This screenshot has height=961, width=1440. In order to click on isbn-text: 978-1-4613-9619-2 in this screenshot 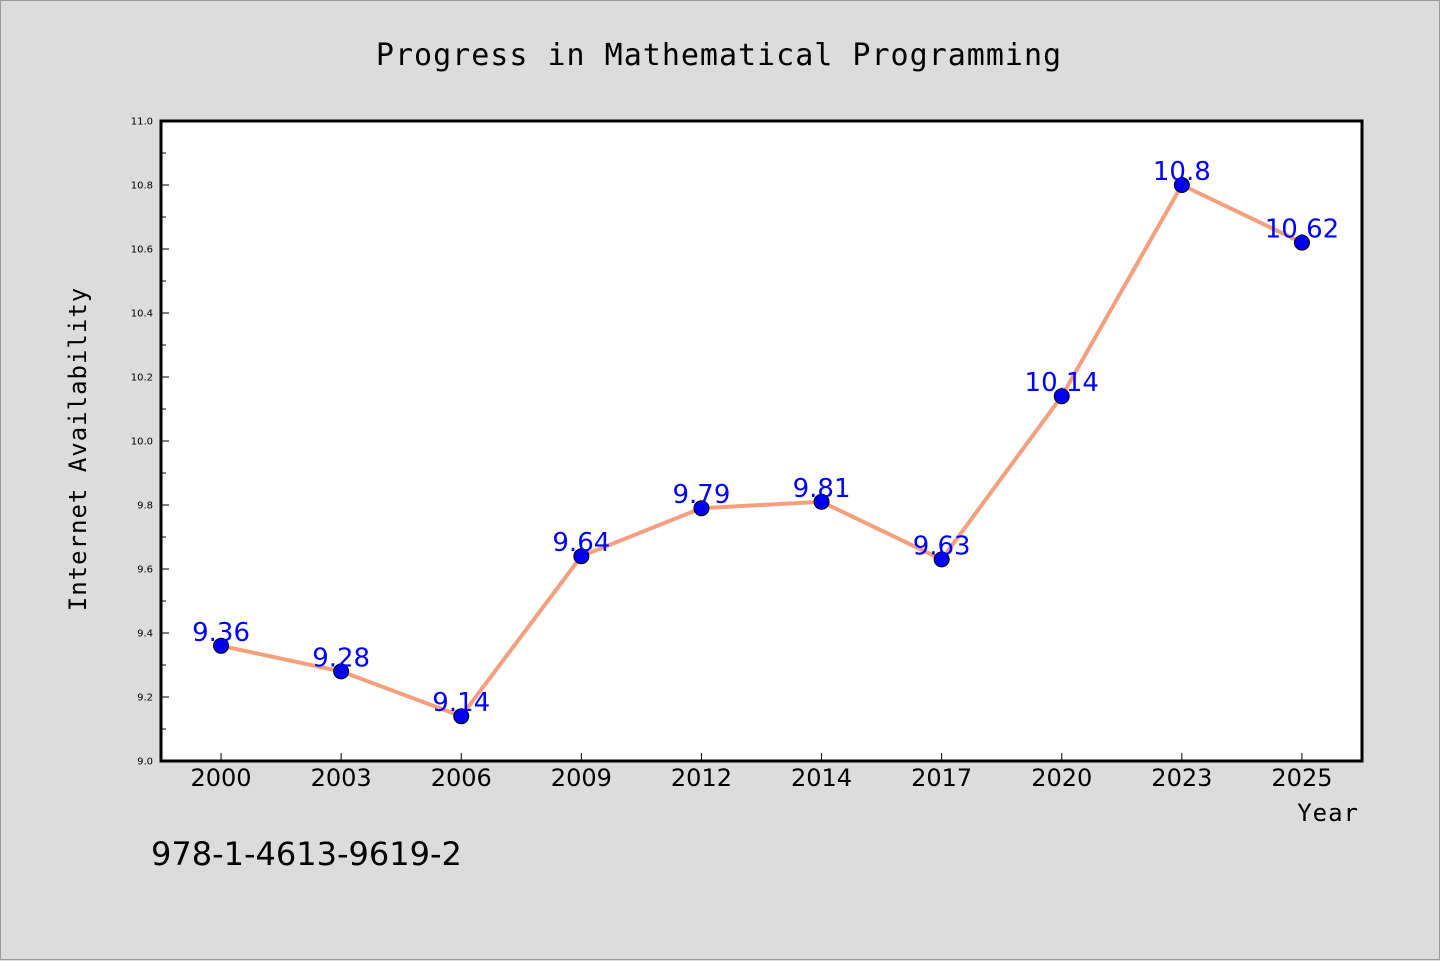, I will do `click(306, 854)`.